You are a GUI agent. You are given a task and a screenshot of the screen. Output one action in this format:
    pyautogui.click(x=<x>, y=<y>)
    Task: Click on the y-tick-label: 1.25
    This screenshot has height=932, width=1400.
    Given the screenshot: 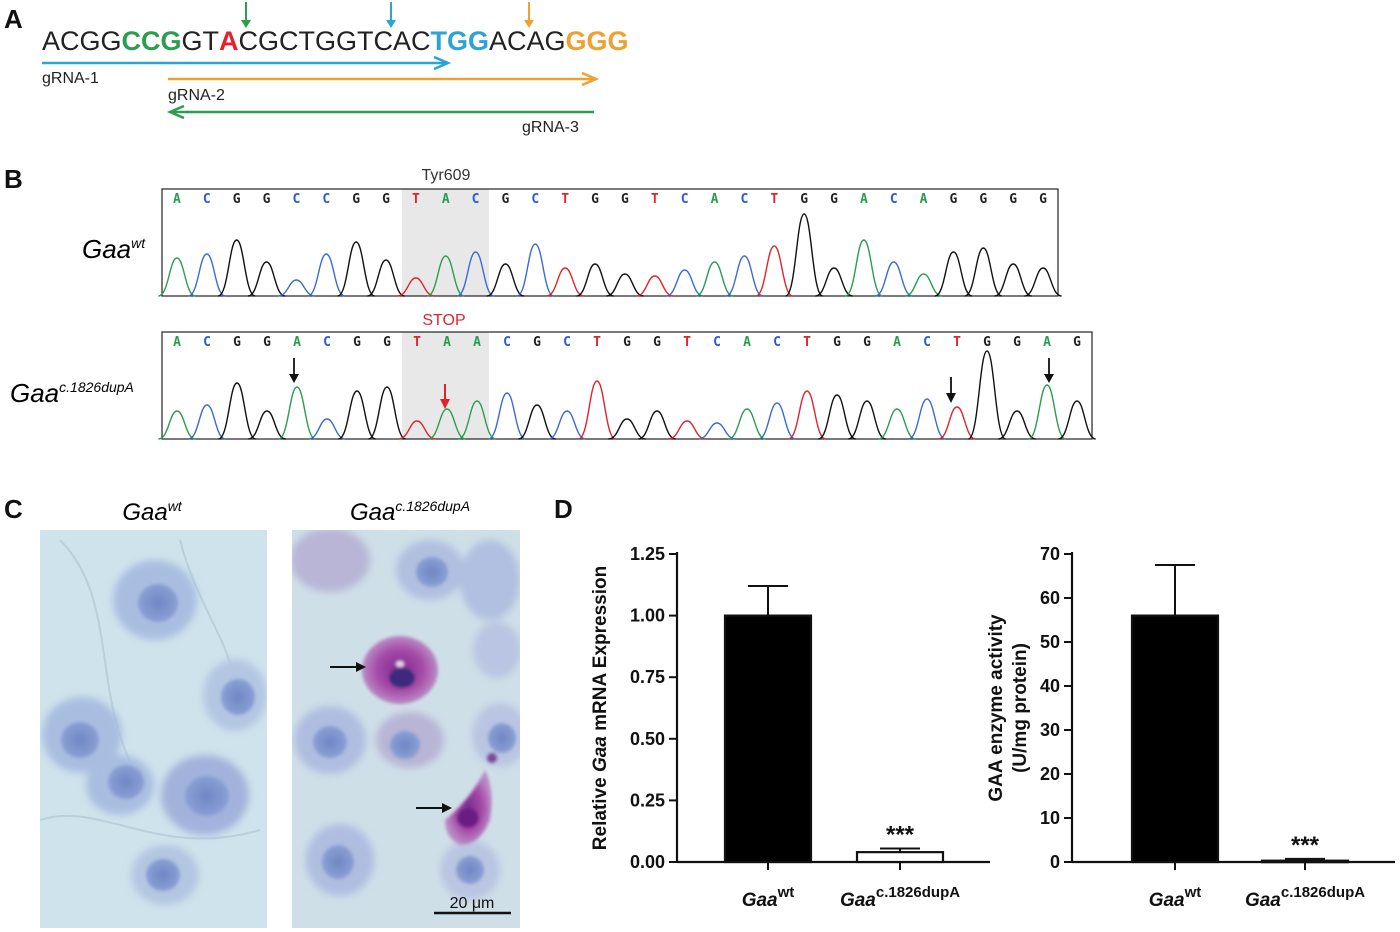 What is the action you would take?
    pyautogui.click(x=647, y=554)
    